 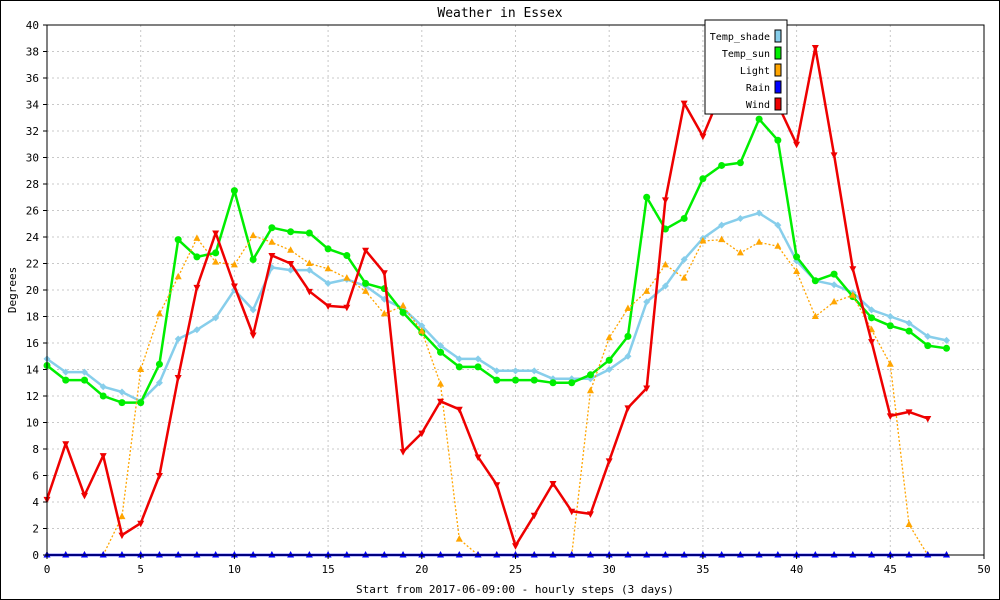 What do you see at coordinates (32, 158) in the screenshot?
I see `y-tick-label: 30` at bounding box center [32, 158].